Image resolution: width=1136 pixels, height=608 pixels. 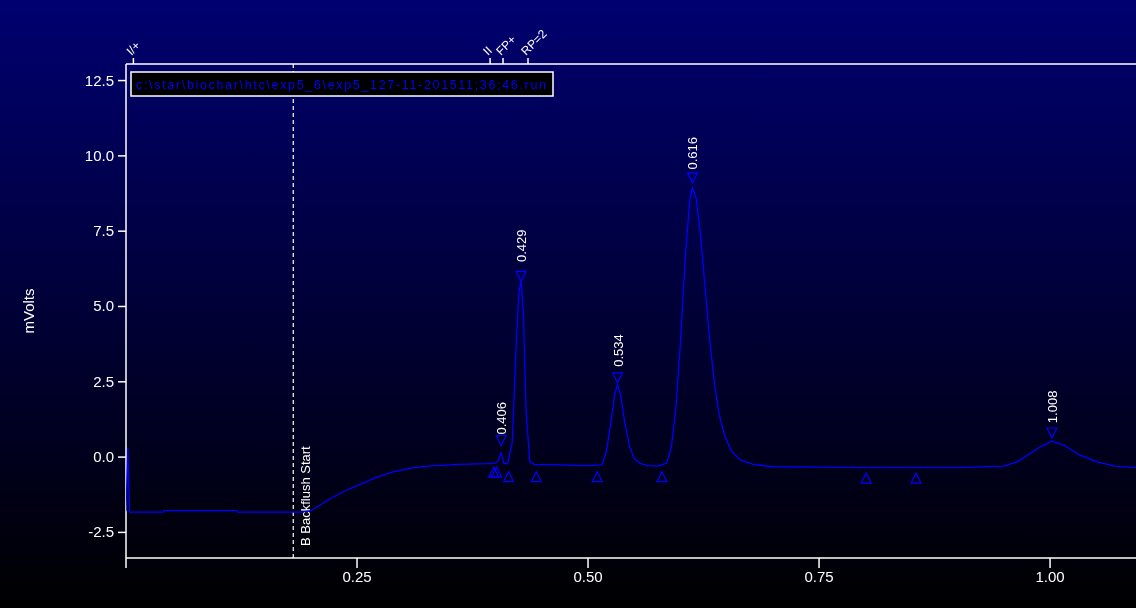 What do you see at coordinates (103, 306) in the screenshot?
I see `y-tick-label: 5.0` at bounding box center [103, 306].